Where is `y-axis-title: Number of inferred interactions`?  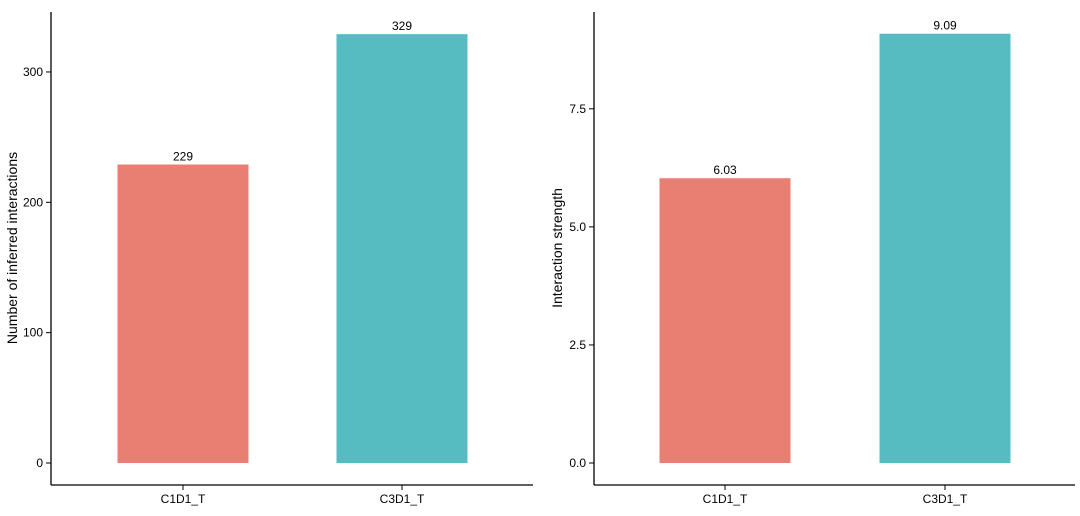 y-axis-title: Number of inferred interactions is located at coordinates (12, 248).